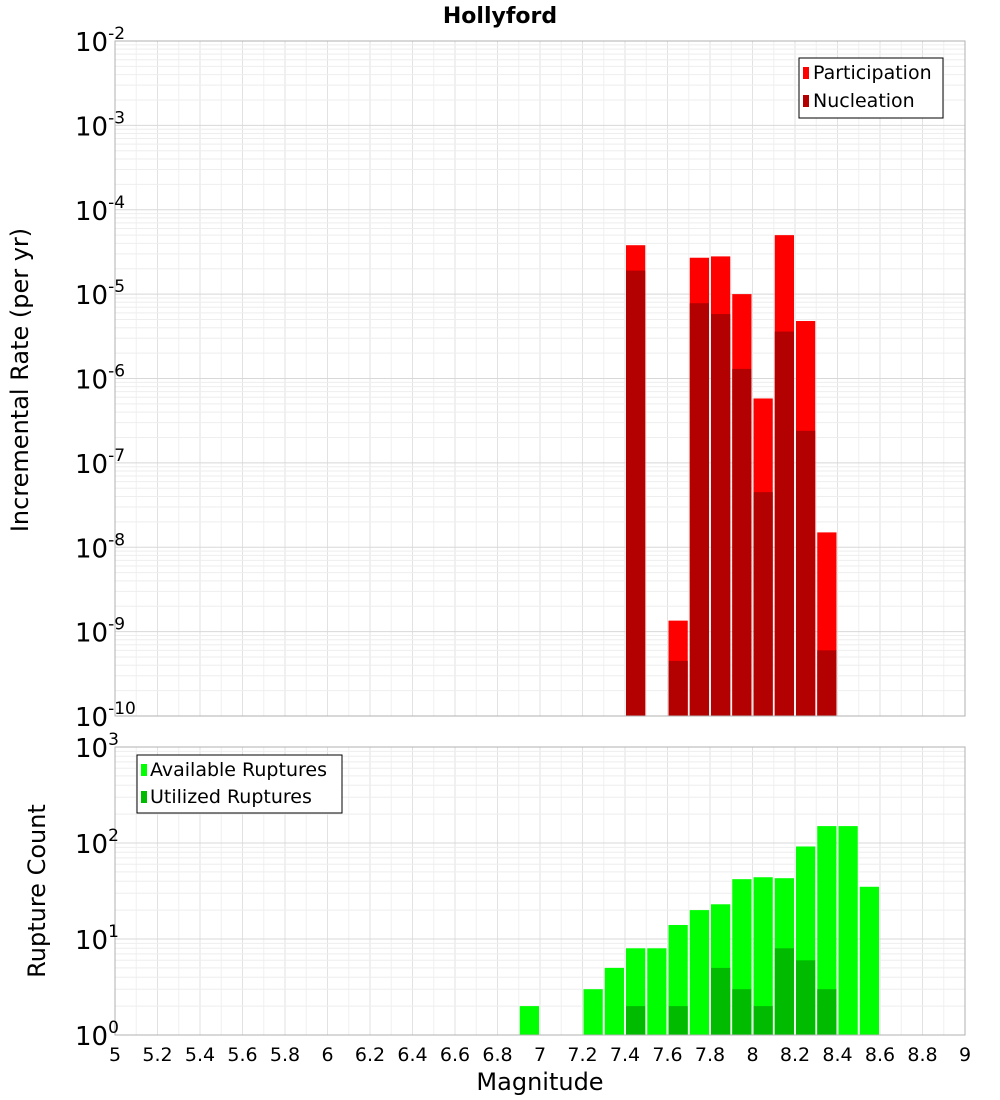 The width and height of the screenshot is (1000, 1100). I want to click on bottom-legend: Available Ruptures Utilized Ruptures, so click(239, 784).